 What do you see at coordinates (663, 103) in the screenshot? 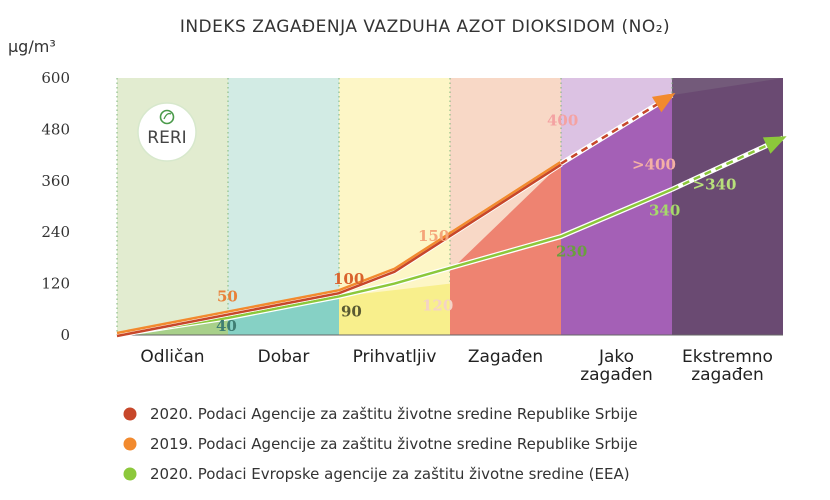
I see `series-2020-arrow` at bounding box center [663, 103].